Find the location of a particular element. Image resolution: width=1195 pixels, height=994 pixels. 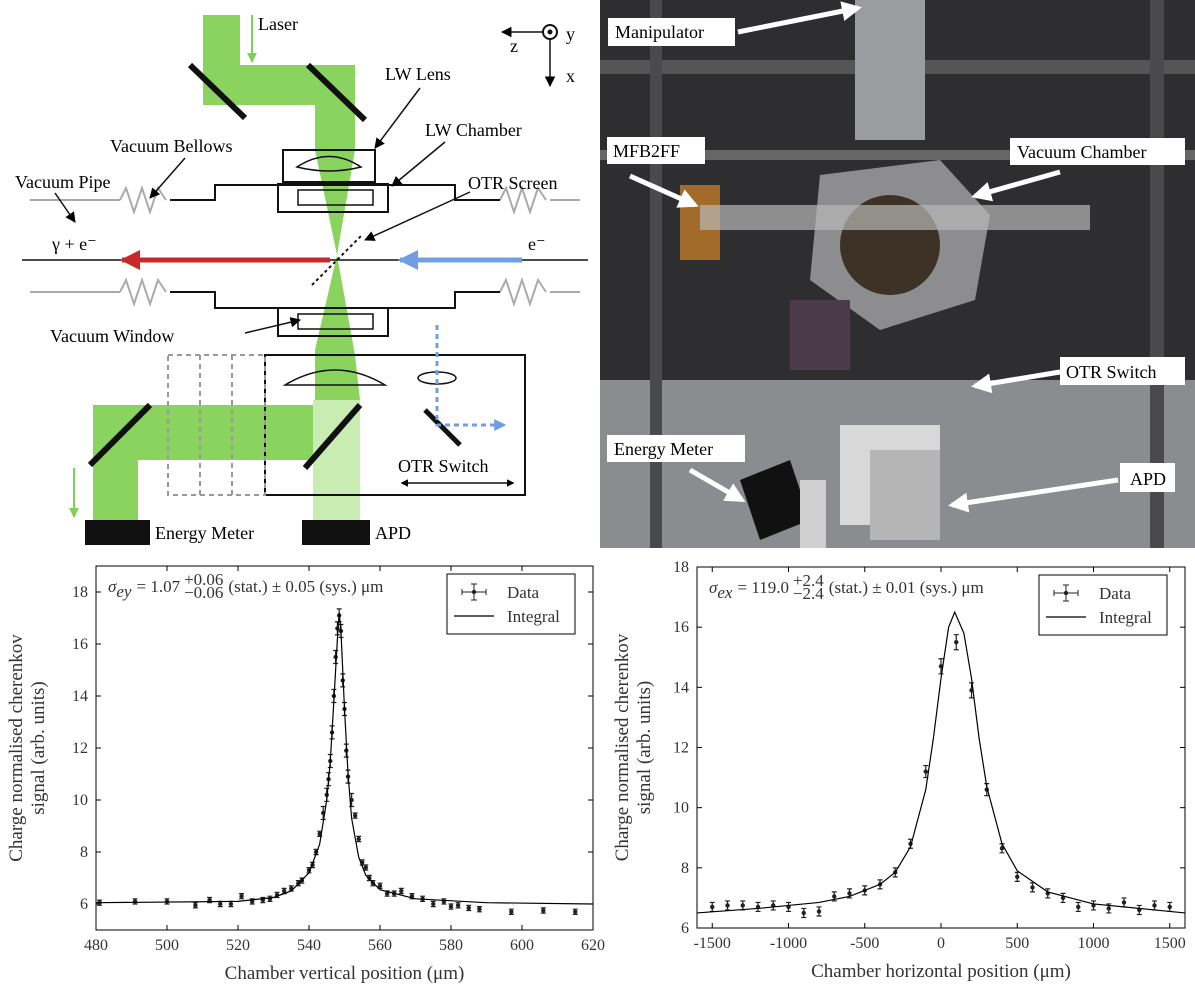

pipe is located at coordinates (305, 246).